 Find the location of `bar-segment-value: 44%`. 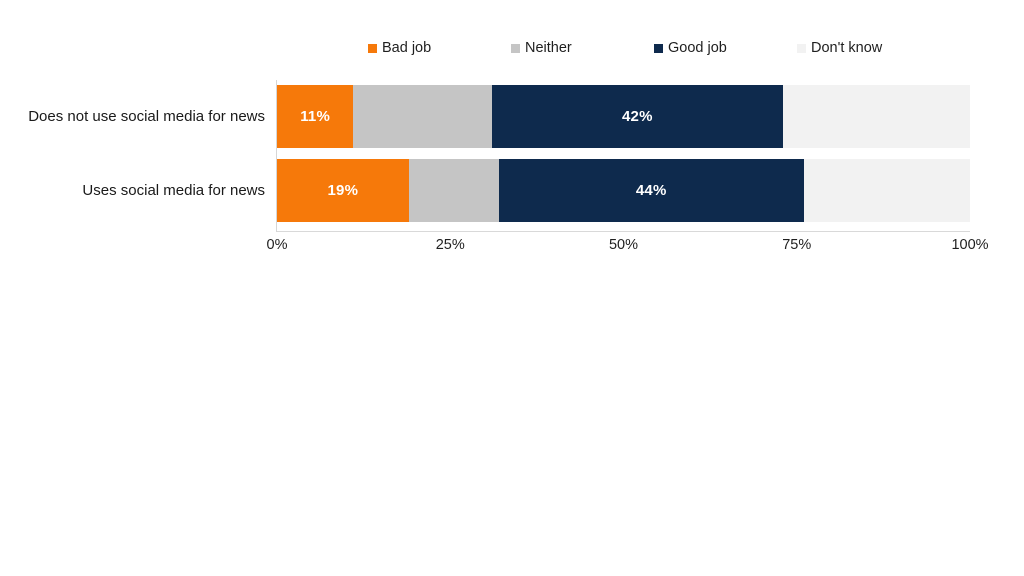

bar-segment-value: 44% is located at coordinates (651, 190).